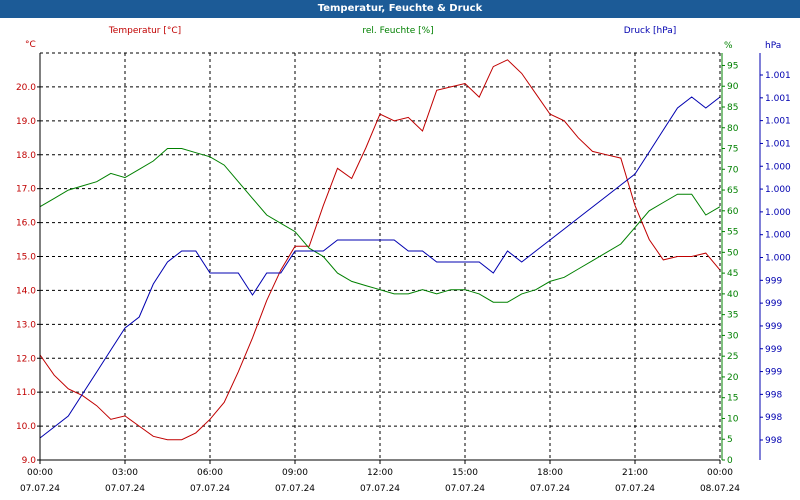 Image resolution: width=800 pixels, height=500 pixels. What do you see at coordinates (733, 295) in the screenshot?
I see `humidity-tick-label: 40` at bounding box center [733, 295].